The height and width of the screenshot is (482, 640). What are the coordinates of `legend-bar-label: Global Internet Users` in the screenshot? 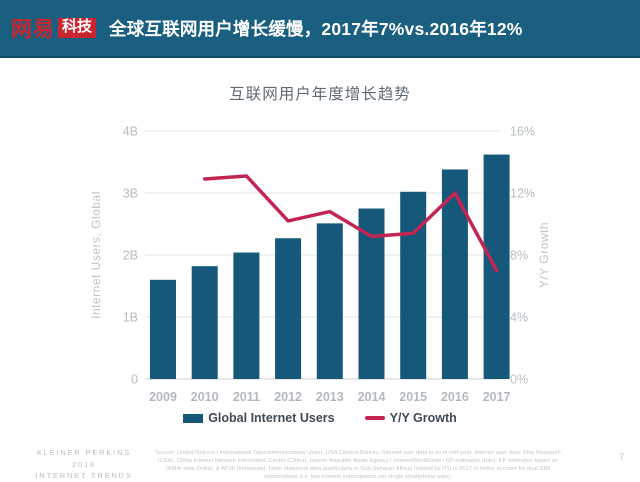 It's located at (271, 418).